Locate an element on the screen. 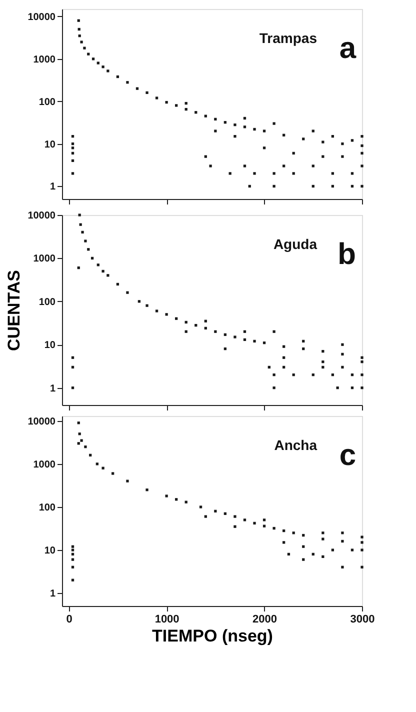 The image size is (416, 712). x-tick-label: 3000 is located at coordinates (362, 620).